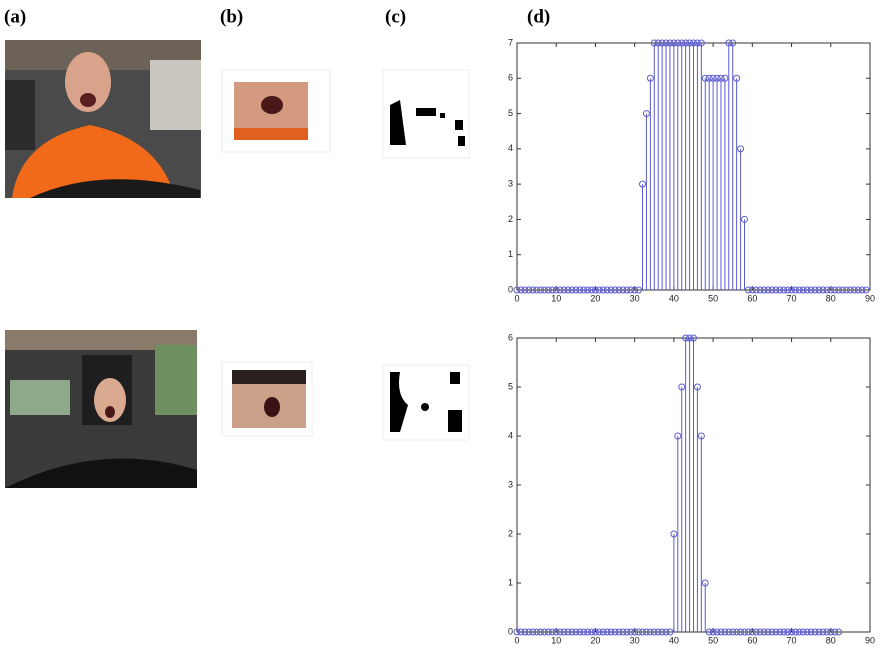 Image resolution: width=880 pixels, height=656 pixels. What do you see at coordinates (510, 148) in the screenshot?
I see `y-tick-label: 4` at bounding box center [510, 148].